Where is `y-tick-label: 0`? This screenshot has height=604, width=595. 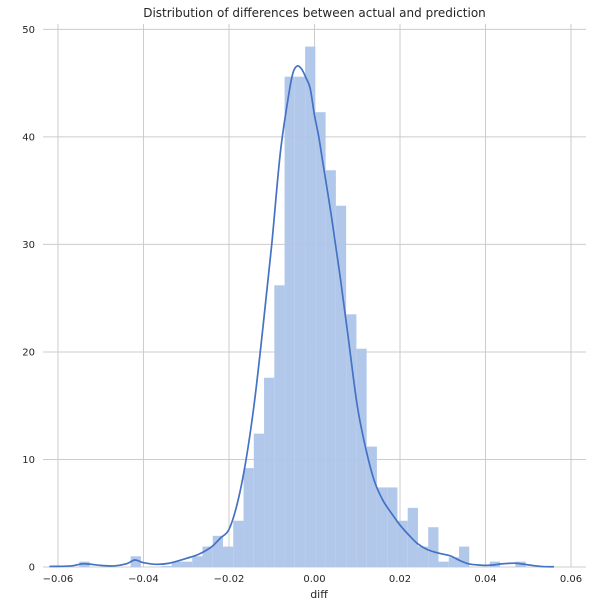
y-tick-label: 0 is located at coordinates (32, 568).